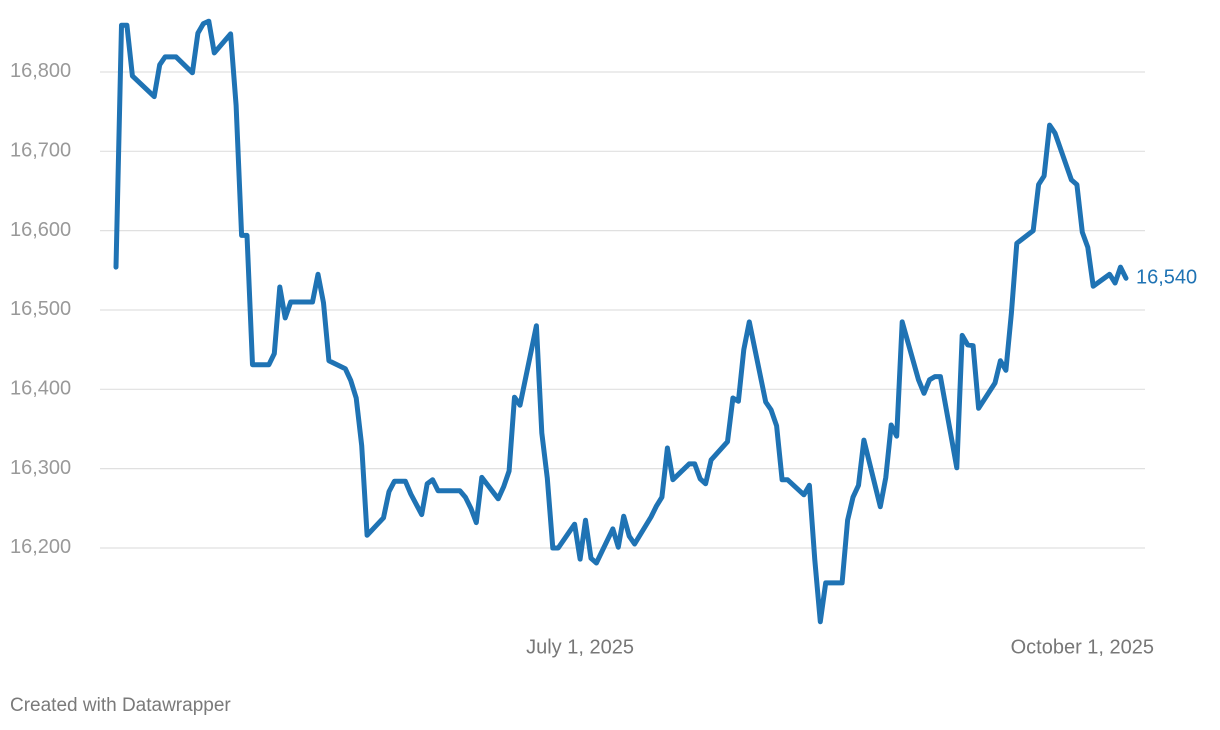  I want to click on y-tick-label: 16,400, so click(40, 389).